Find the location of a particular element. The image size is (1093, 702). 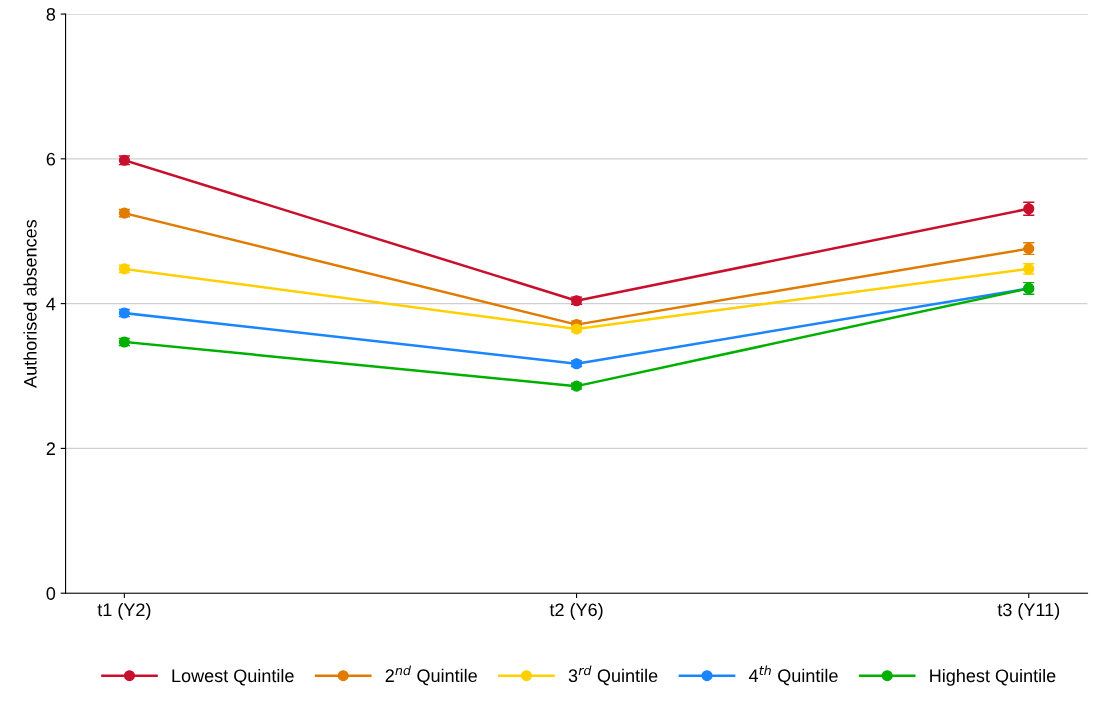

y-tick-label: 2 is located at coordinates (50, 448).